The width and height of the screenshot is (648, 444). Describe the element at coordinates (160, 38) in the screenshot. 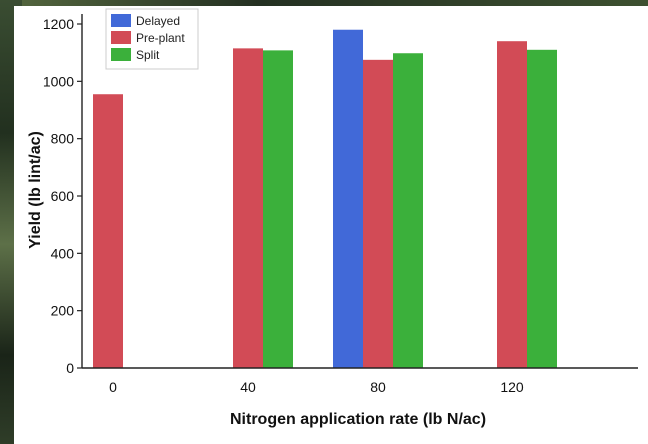

I see `legend-label: Pre-plant` at that location.